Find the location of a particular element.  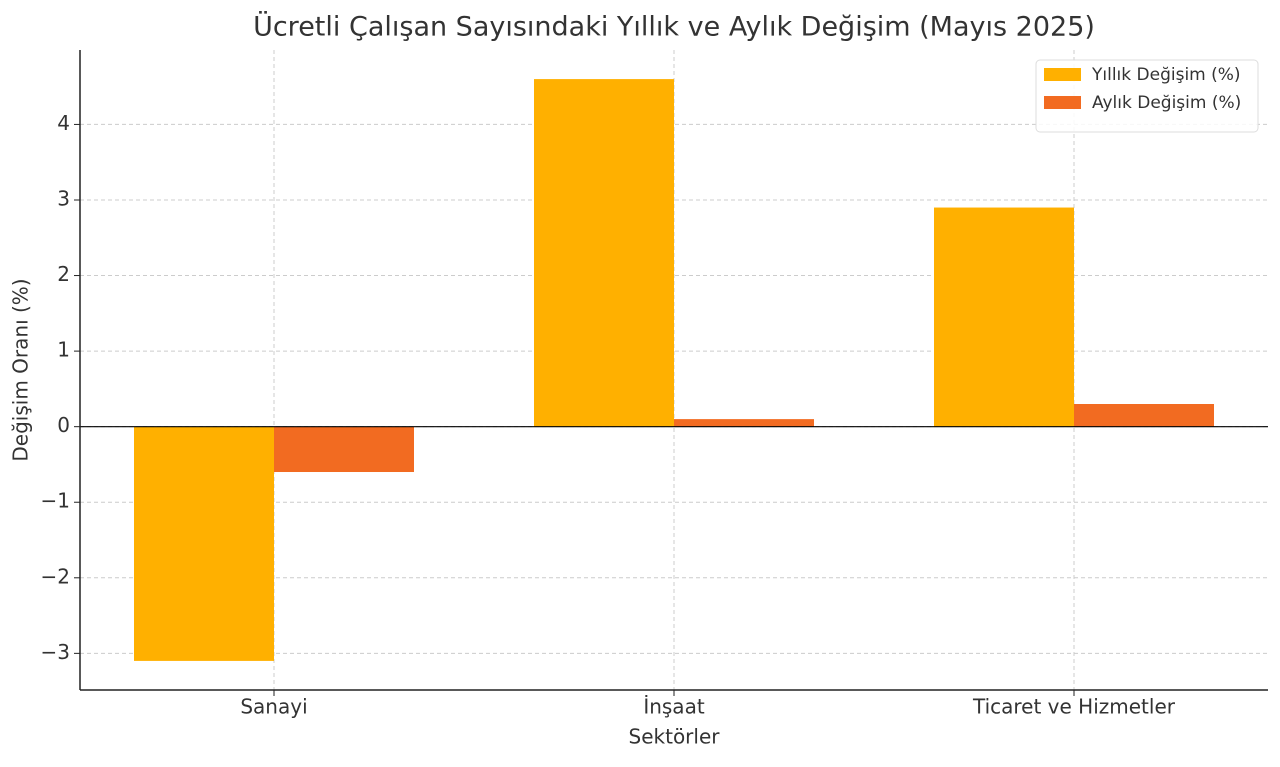

y-tick-label: −2 is located at coordinates (55, 576).